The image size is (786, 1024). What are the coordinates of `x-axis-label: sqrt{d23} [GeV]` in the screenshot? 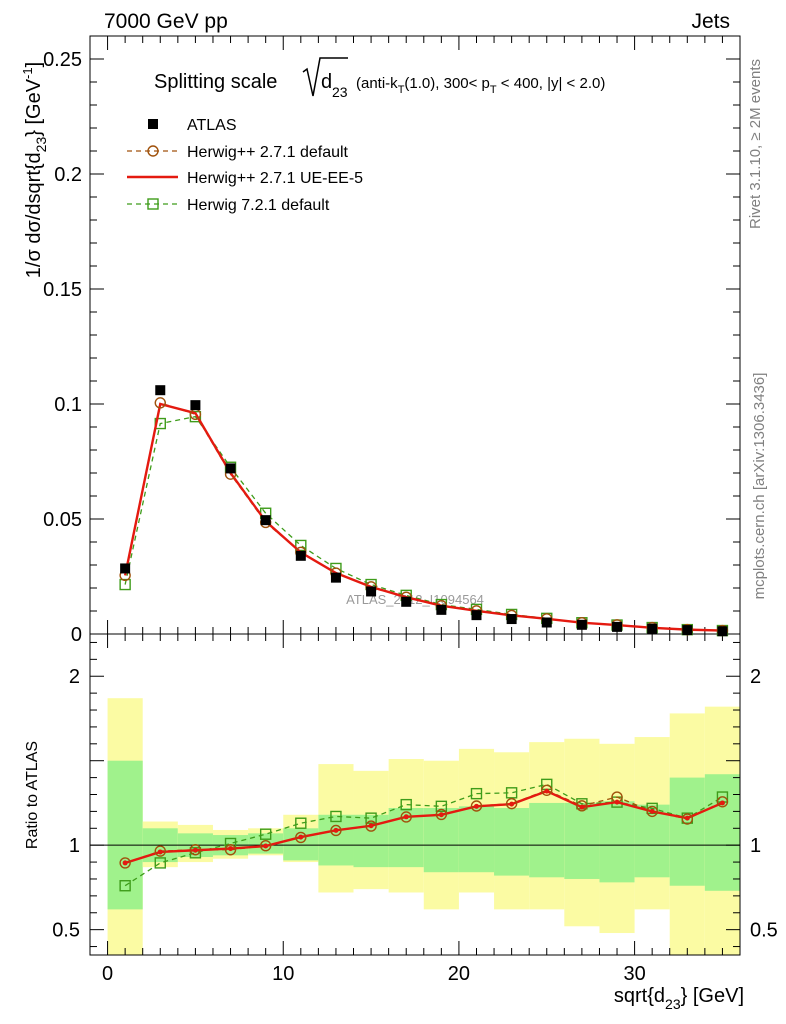 It's located at (679, 998).